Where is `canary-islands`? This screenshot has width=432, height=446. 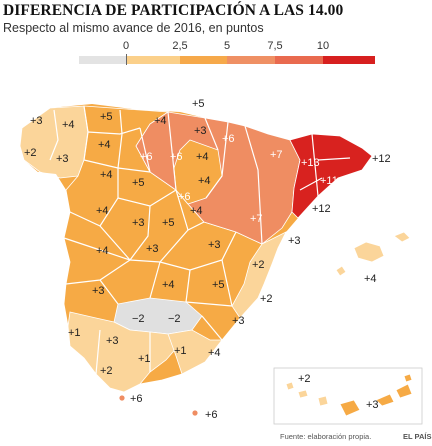 canary-islands is located at coordinates (349, 395).